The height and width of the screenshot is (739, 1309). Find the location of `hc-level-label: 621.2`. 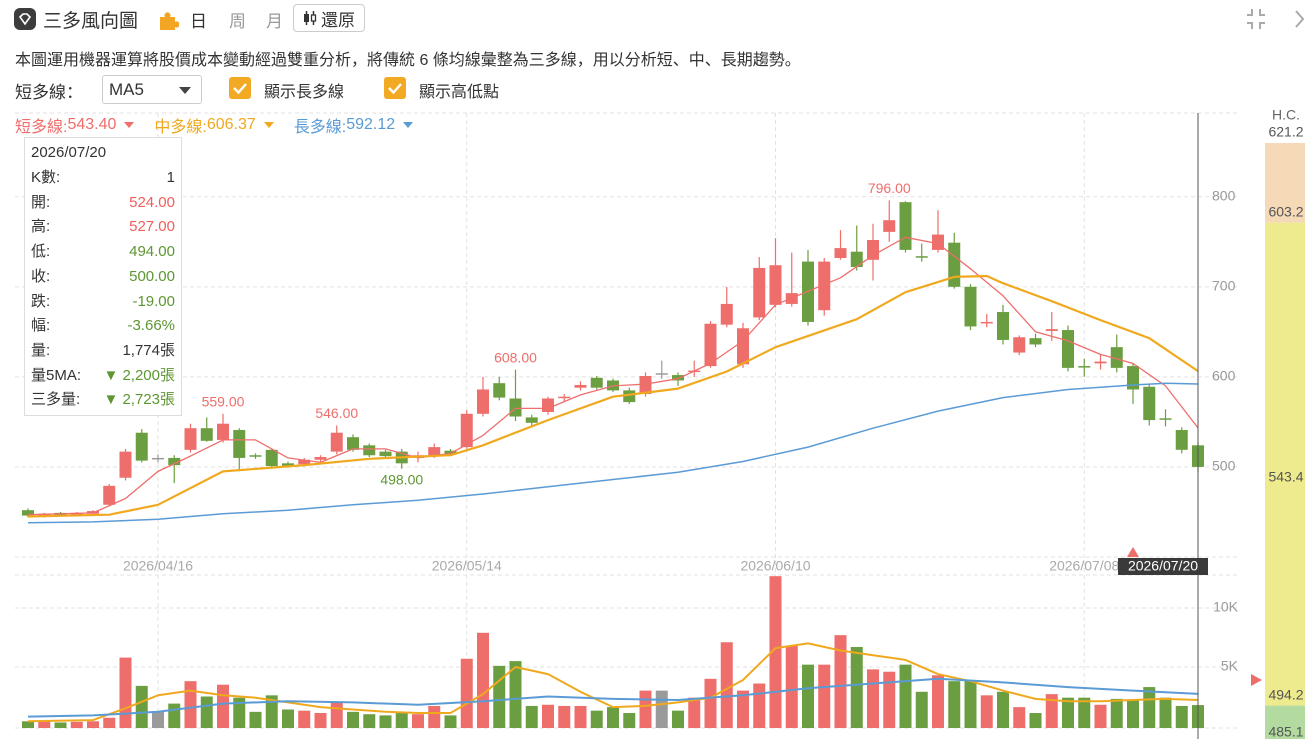

hc-level-label: 621.2 is located at coordinates (1285, 132).